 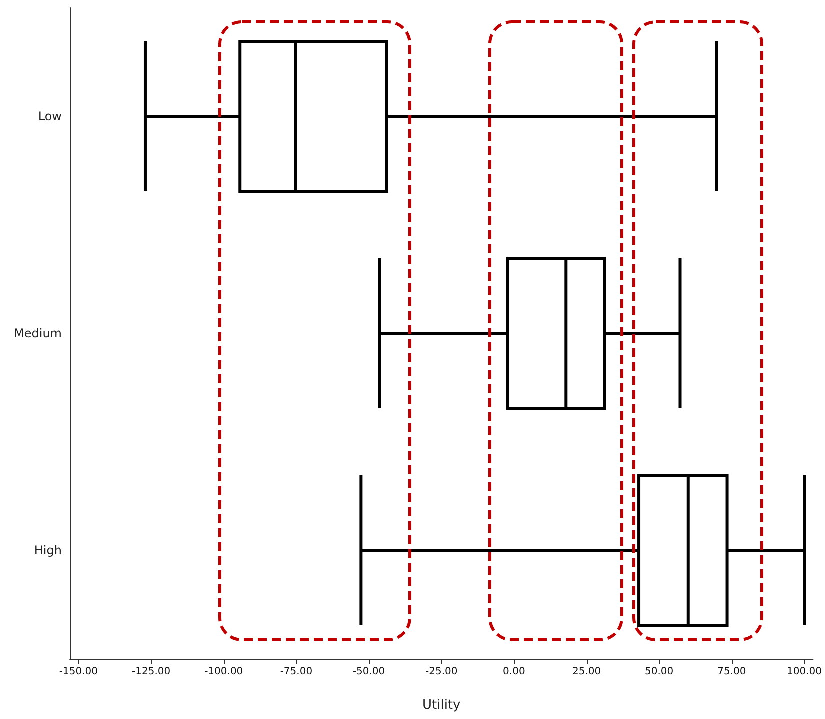 What do you see at coordinates (50, 117) in the screenshot?
I see `y-tick-label: Low` at bounding box center [50, 117].